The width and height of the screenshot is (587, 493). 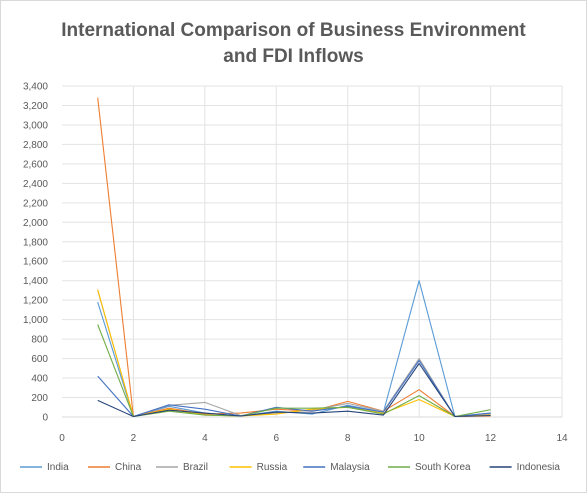 What do you see at coordinates (35, 262) in the screenshot?
I see `y-tick-label: 1,600` at bounding box center [35, 262].